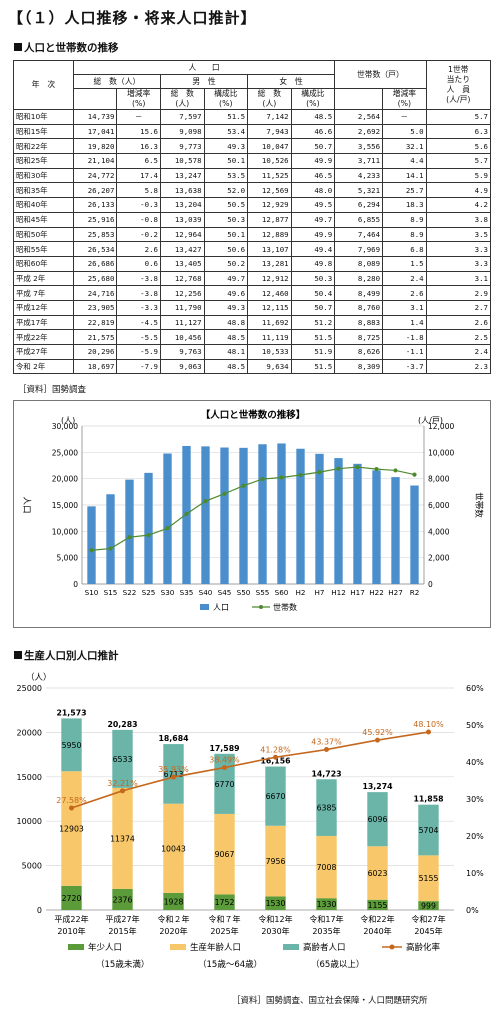 The image size is (500, 1016). Describe the element at coordinates (313, 249) in the screenshot. I see `table-cell: 49.4` at that location.